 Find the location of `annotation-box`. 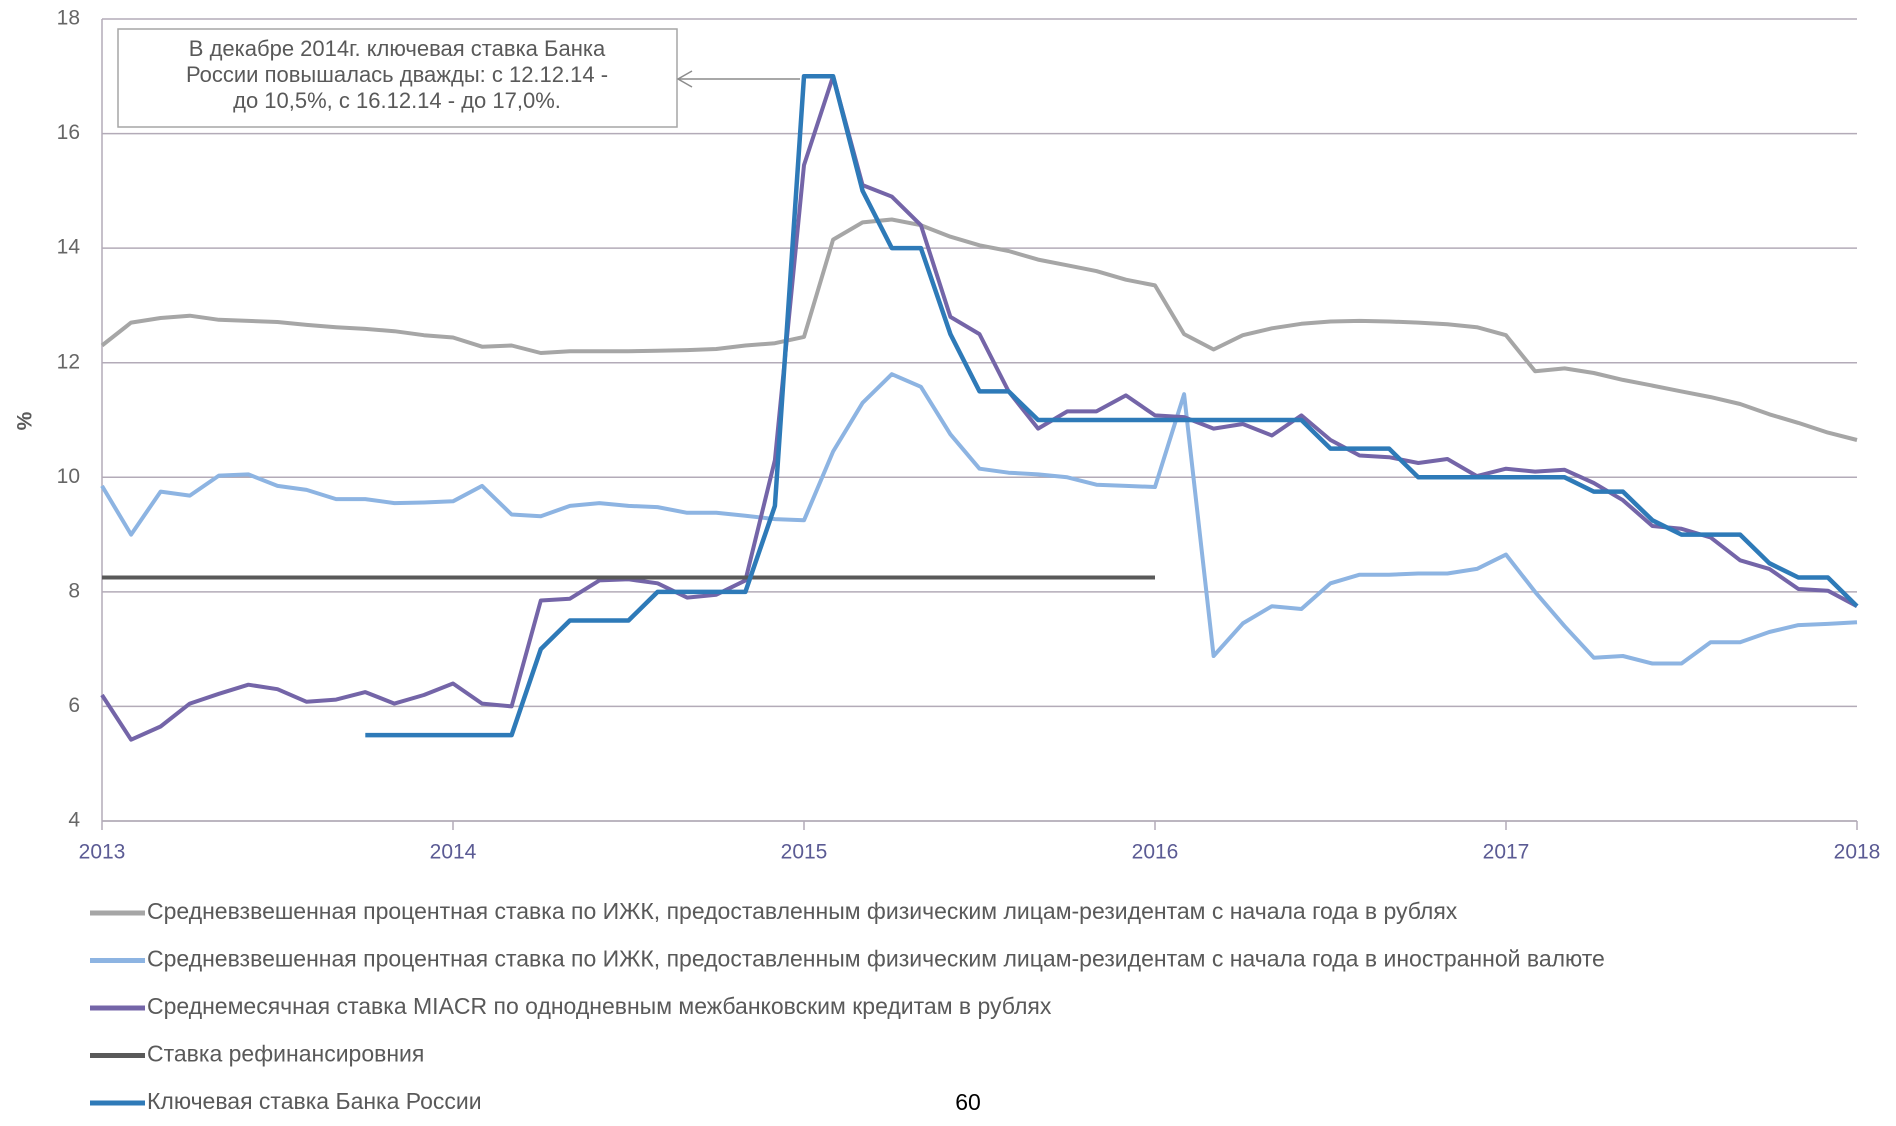

annotation-box is located at coordinates (397, 78).